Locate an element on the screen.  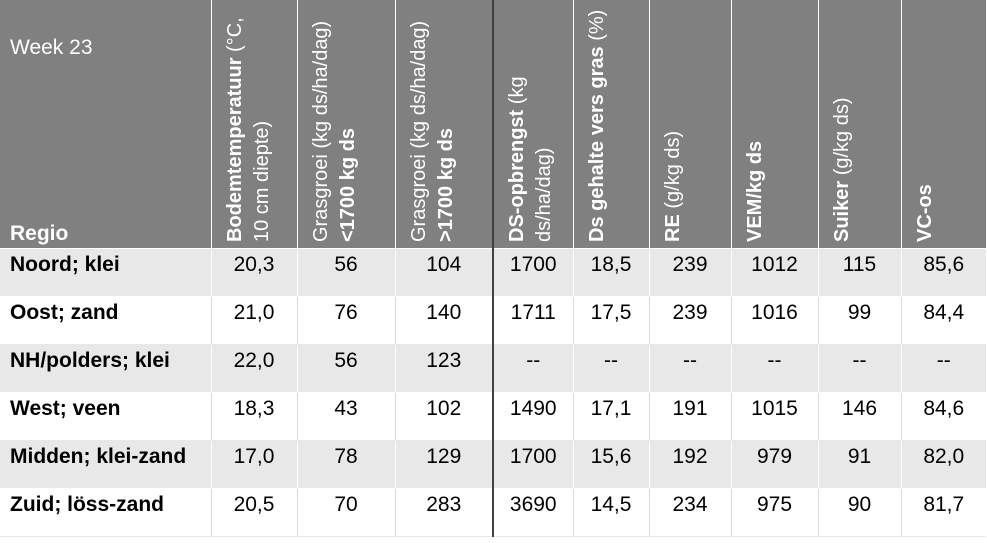
value-cell: 102 is located at coordinates (443, 416).